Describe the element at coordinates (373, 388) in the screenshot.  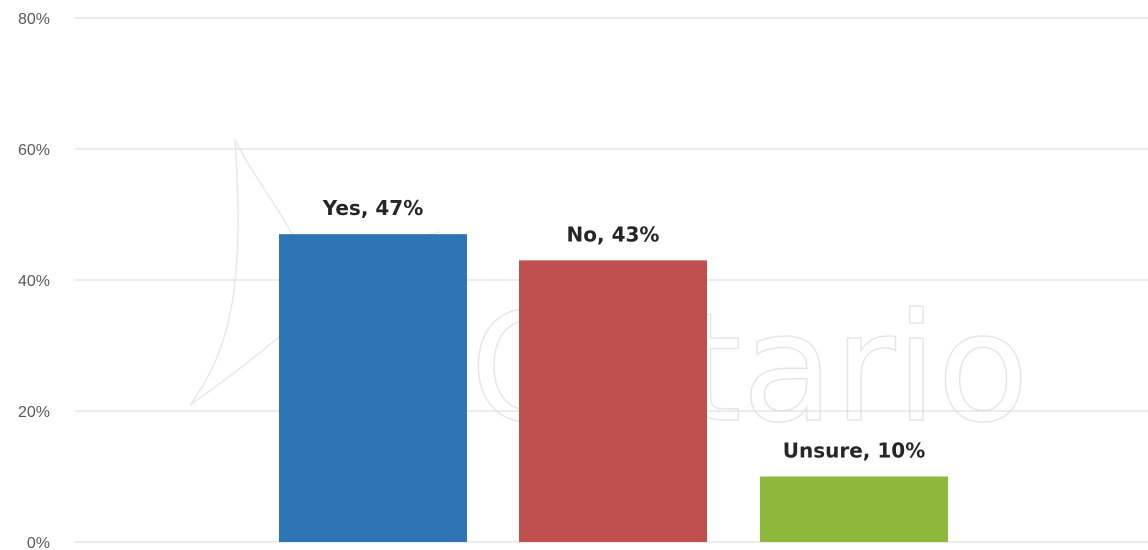
I see `bar-yes` at that location.